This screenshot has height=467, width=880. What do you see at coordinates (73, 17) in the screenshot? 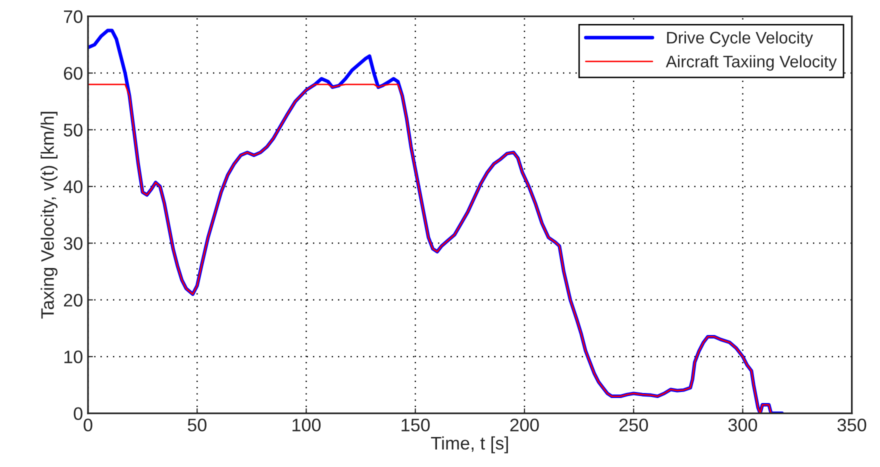
I see `y-tick-label: 70` at bounding box center [73, 17].